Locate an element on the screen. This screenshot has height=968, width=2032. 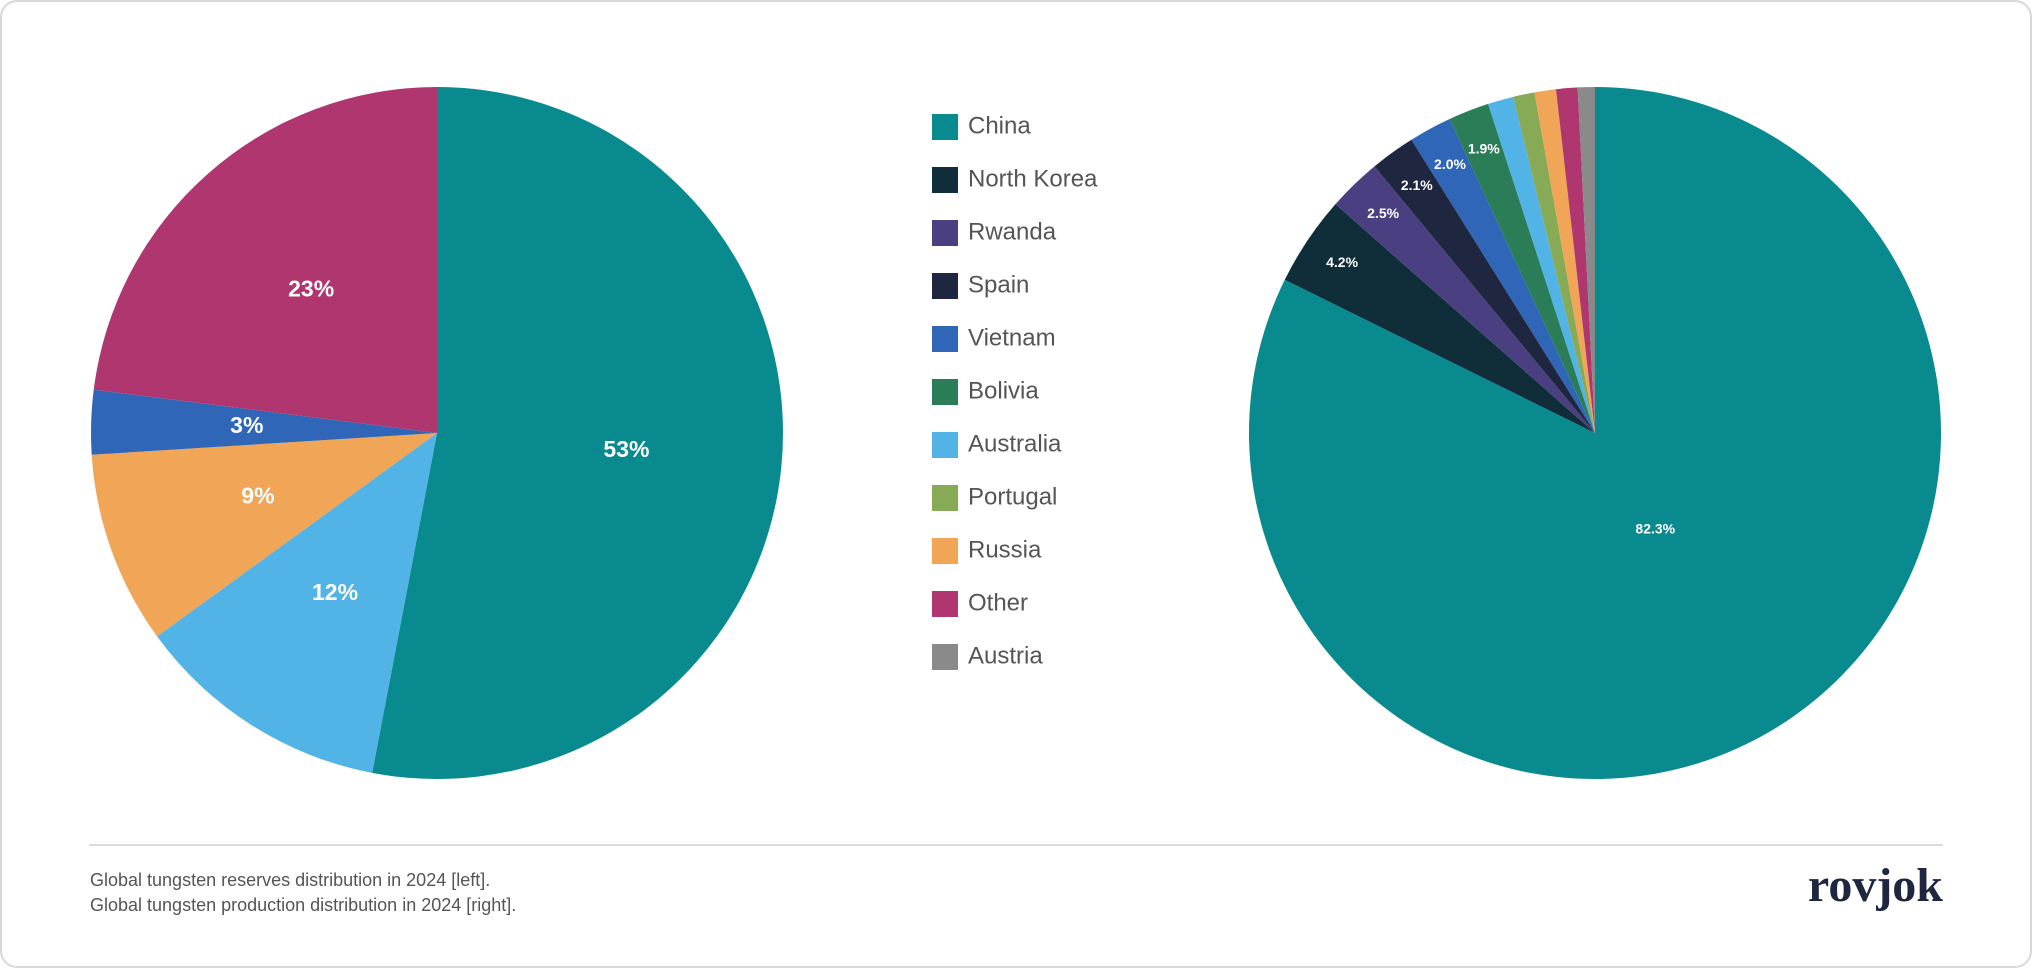
legend-label: Australia is located at coordinates (1015, 443).